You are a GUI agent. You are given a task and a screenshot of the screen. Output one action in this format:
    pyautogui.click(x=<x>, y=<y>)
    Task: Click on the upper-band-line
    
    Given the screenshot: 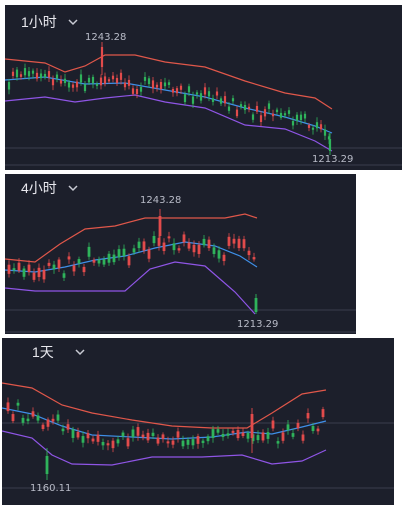 What is the action you would take?
    pyautogui.click(x=131, y=238)
    